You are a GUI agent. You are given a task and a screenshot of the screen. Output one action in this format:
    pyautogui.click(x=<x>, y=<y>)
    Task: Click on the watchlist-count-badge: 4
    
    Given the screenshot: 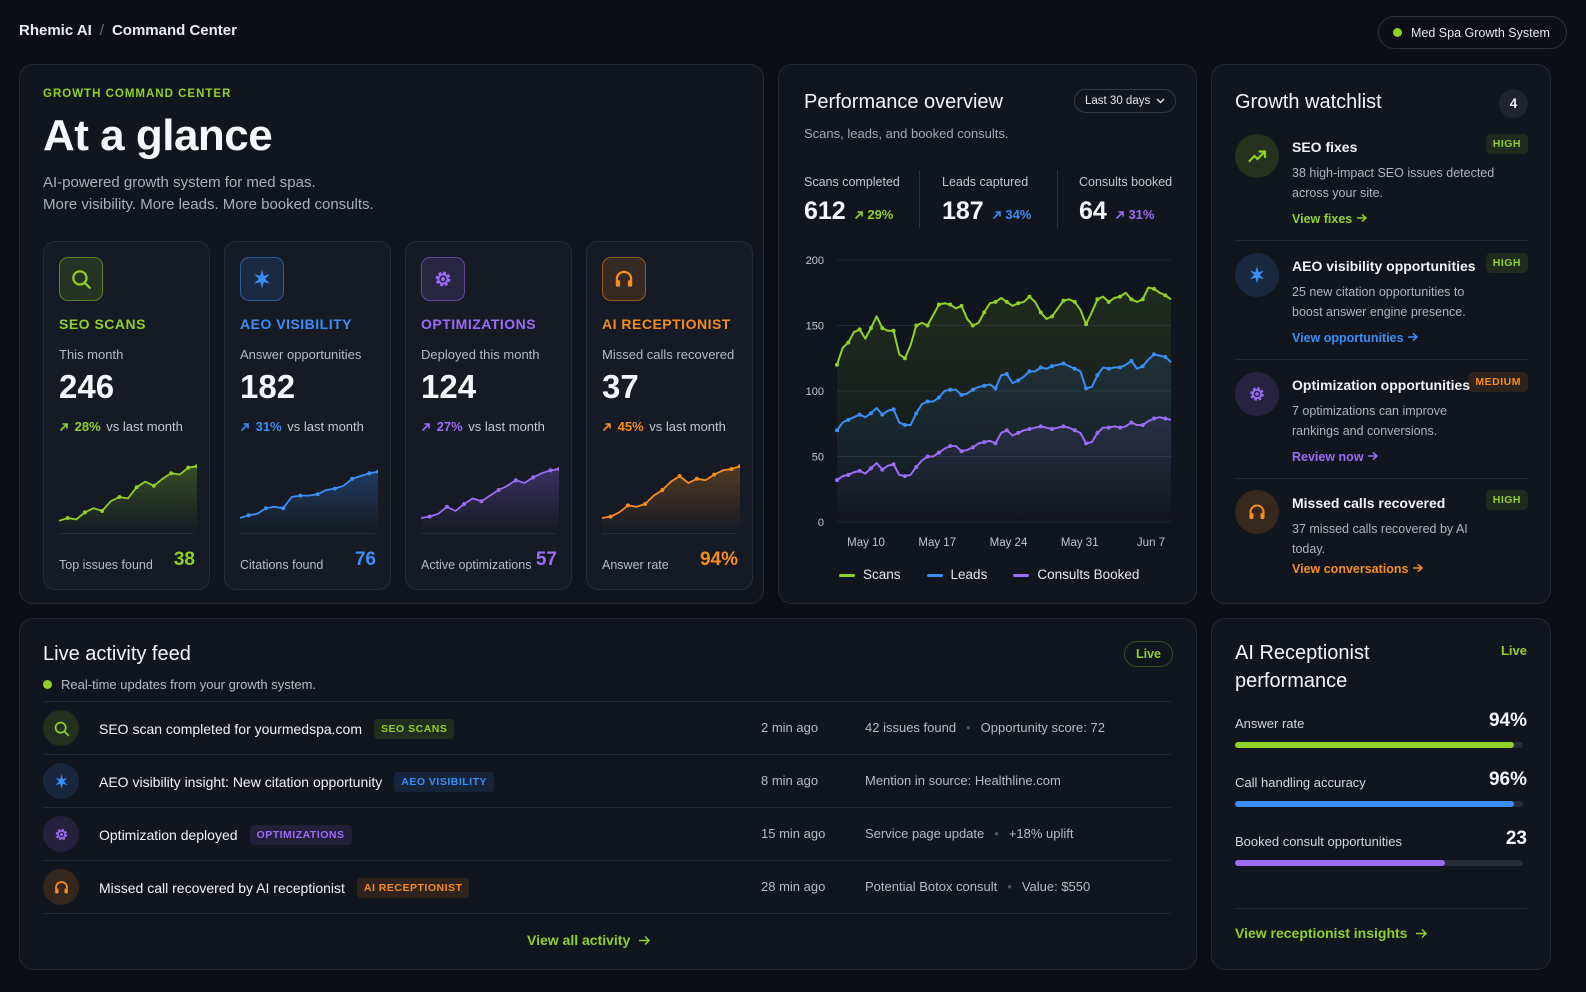 What is the action you would take?
    pyautogui.click(x=1513, y=103)
    